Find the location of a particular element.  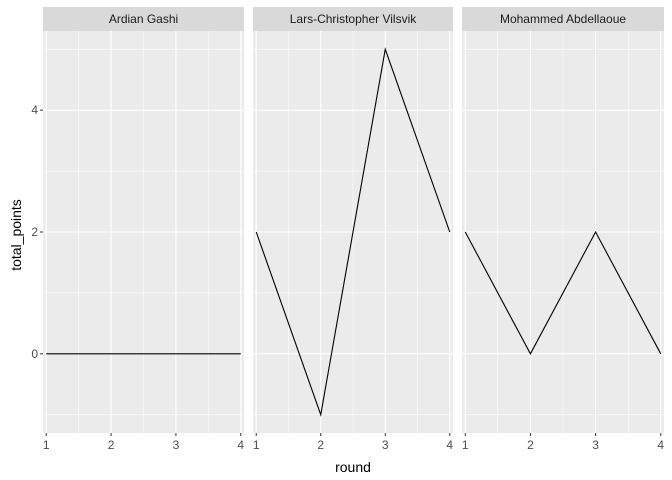

y-axis-title: total_points is located at coordinates (16, 235).